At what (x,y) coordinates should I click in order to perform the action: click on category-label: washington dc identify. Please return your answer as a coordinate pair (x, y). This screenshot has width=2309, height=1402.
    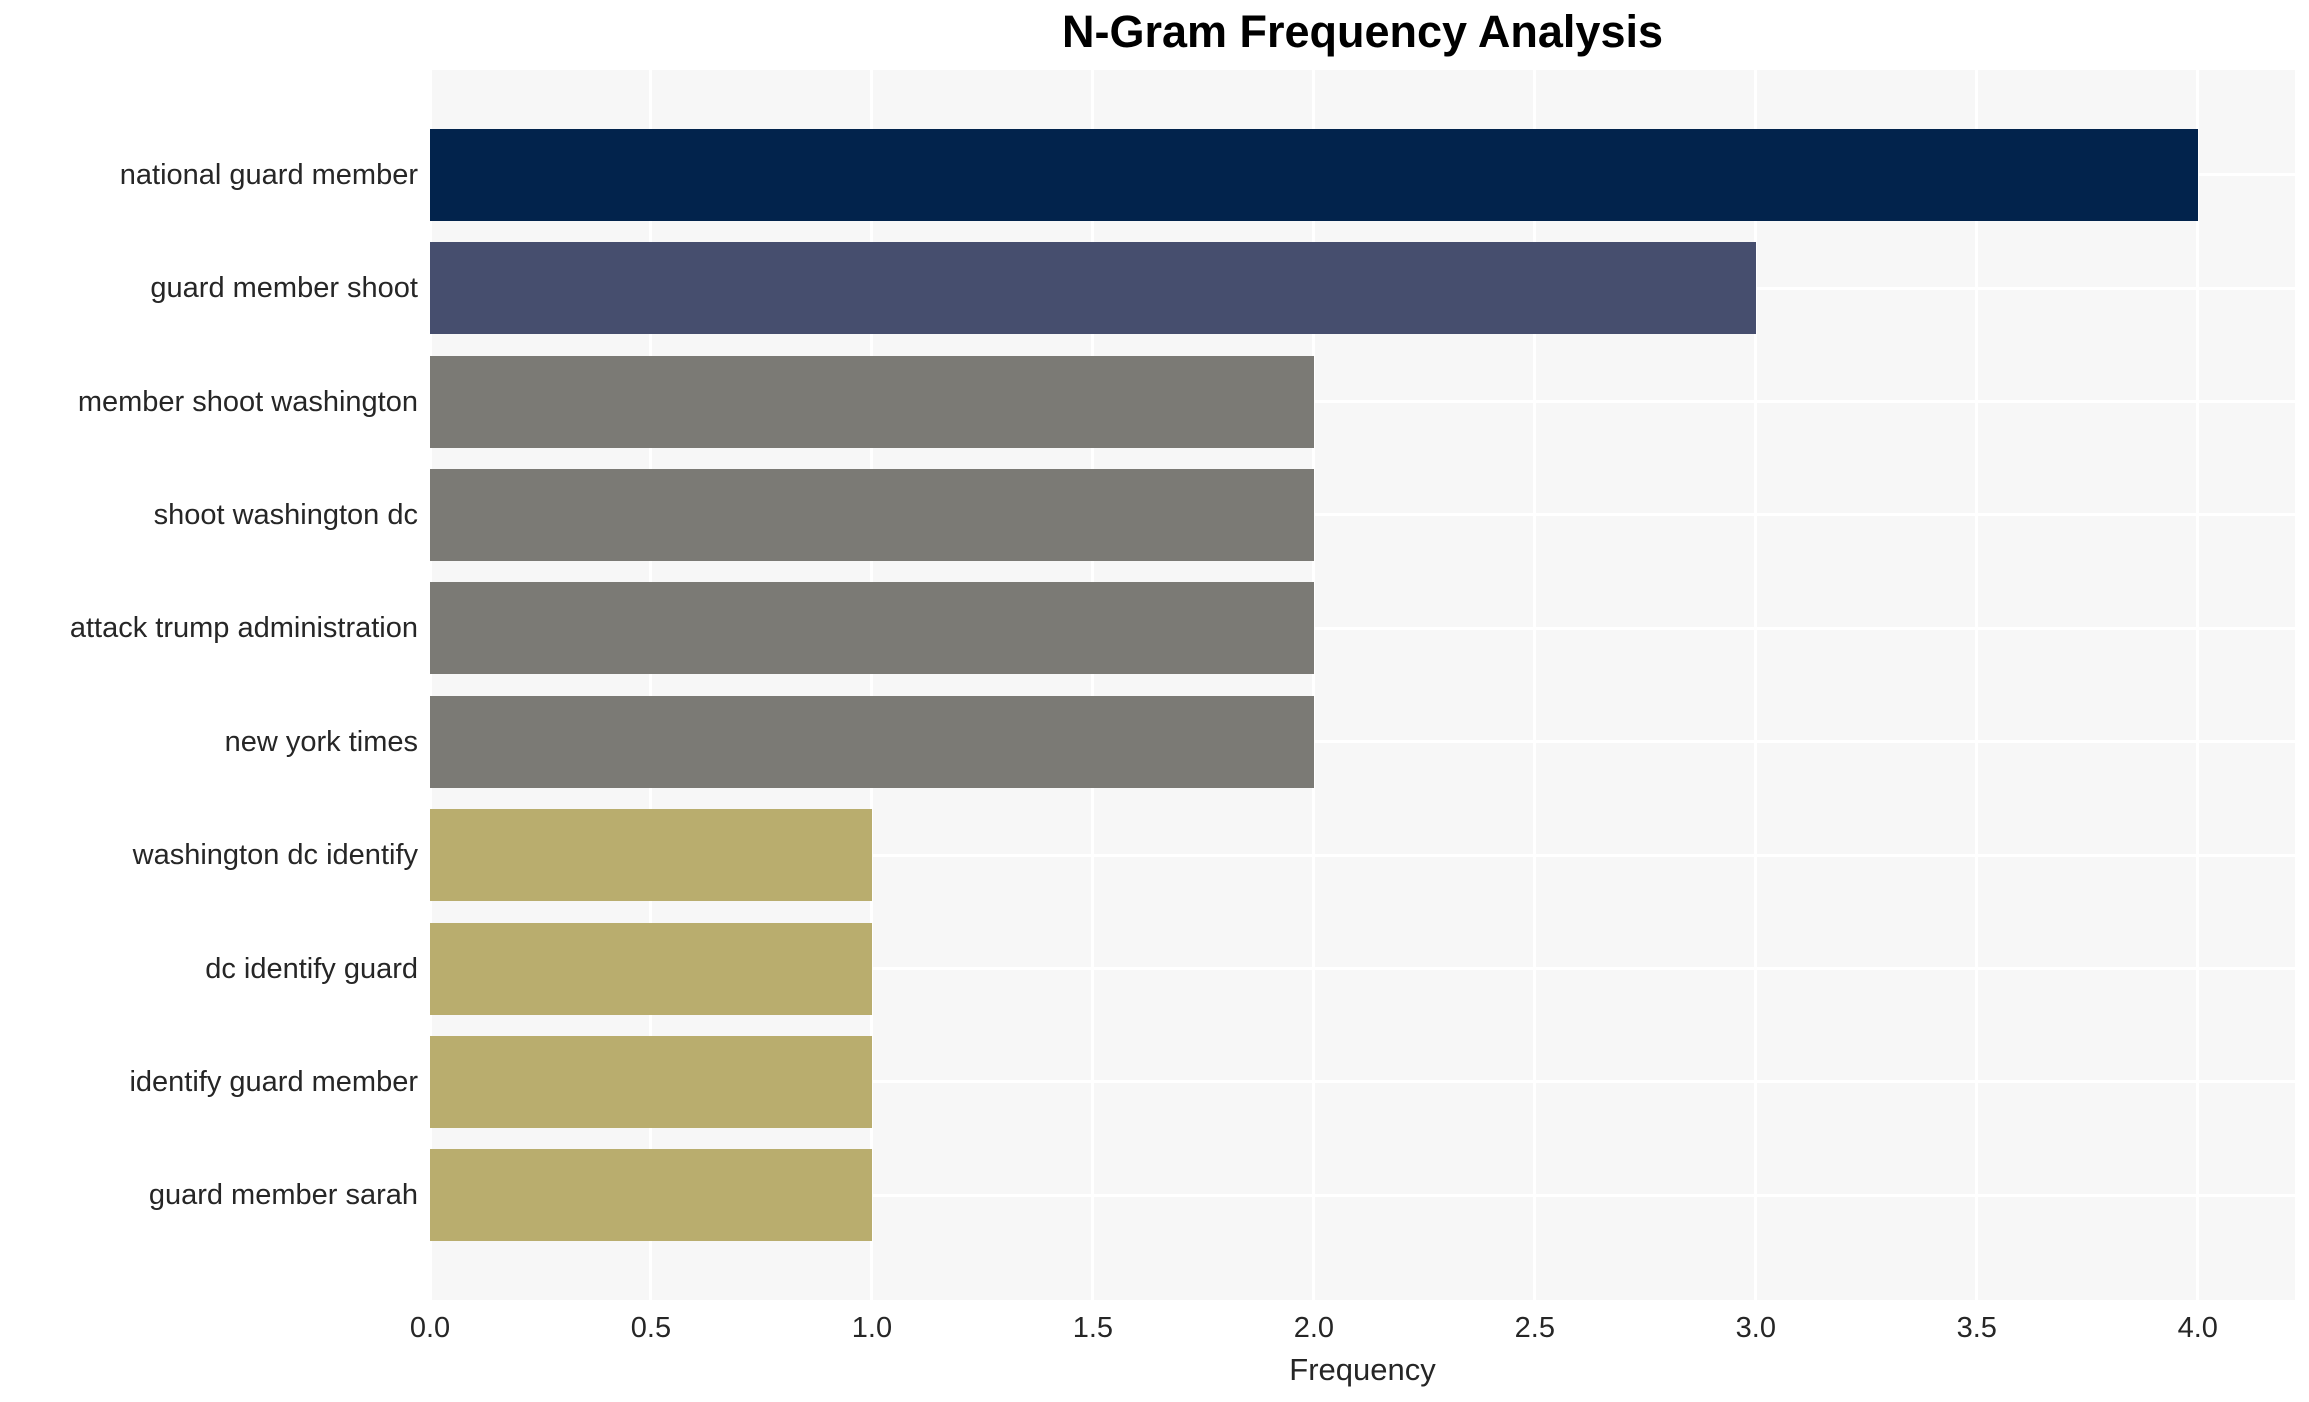
    Looking at the image, I should click on (275, 855).